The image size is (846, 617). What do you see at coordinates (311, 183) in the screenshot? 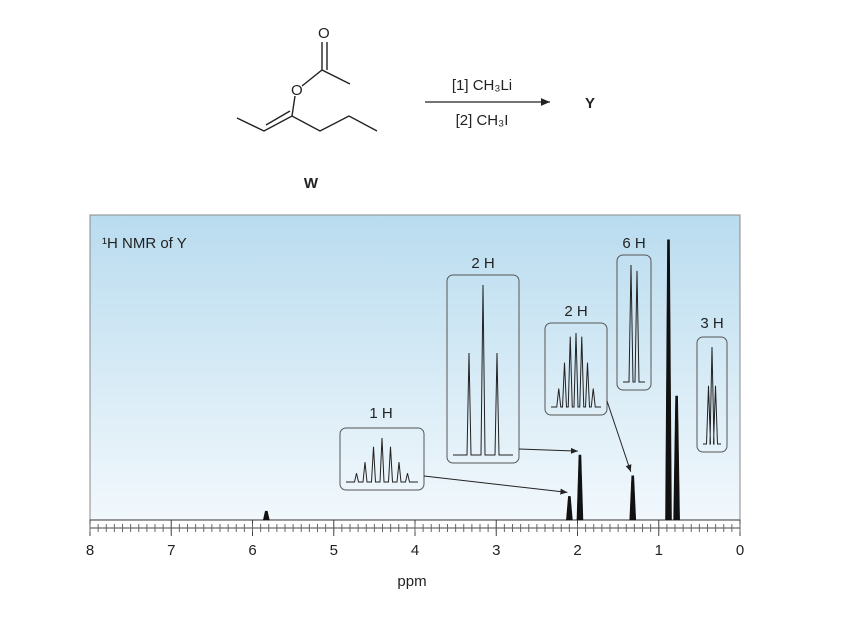
I see `compound-label: W` at bounding box center [311, 183].